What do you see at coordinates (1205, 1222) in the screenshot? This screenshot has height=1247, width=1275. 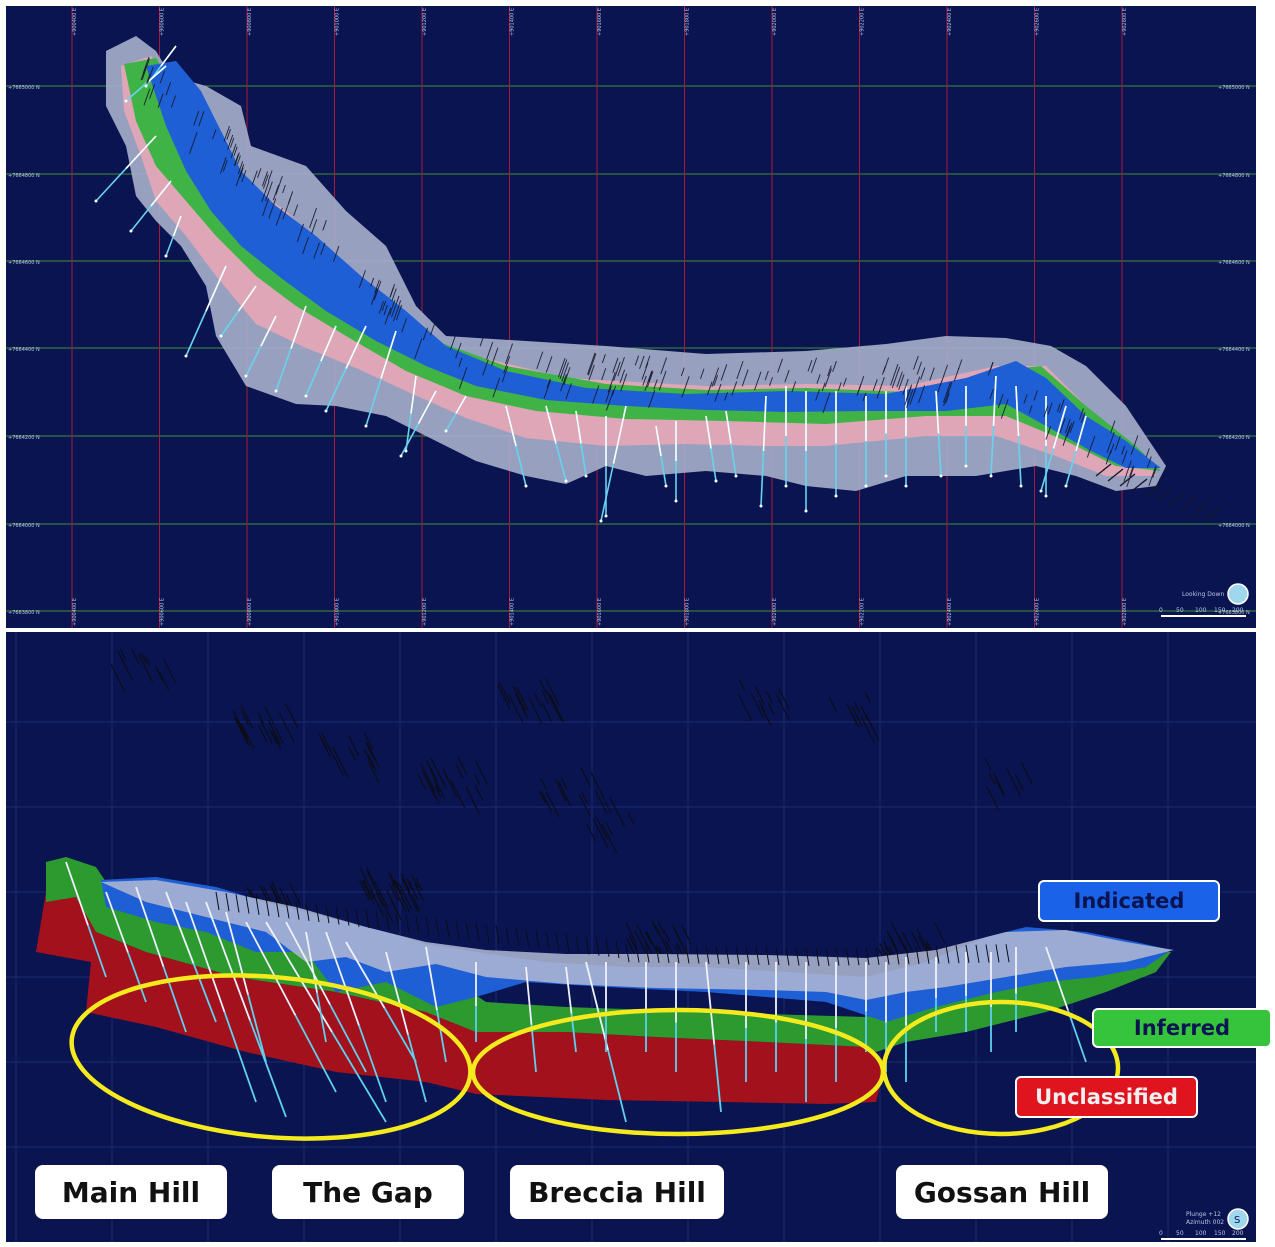 I see `view-info-azimuth: Azimuth 002` at bounding box center [1205, 1222].